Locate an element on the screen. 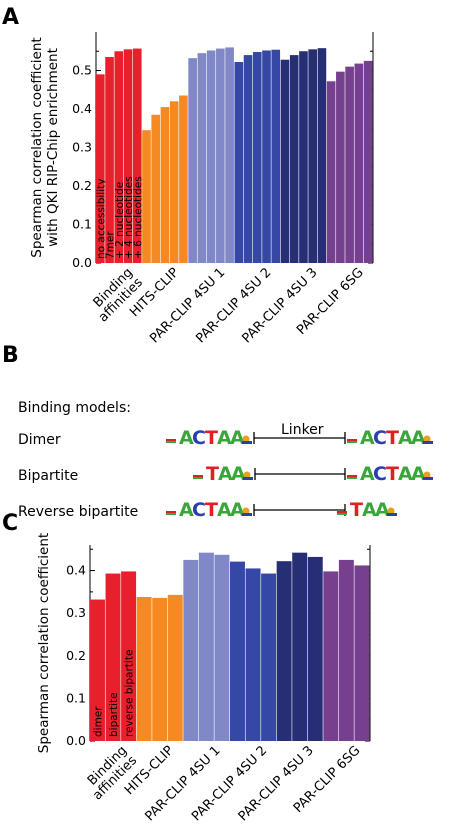 This screenshot has width=458, height=838. bar-label: + 2 nucleotide is located at coordinates (120, 220).